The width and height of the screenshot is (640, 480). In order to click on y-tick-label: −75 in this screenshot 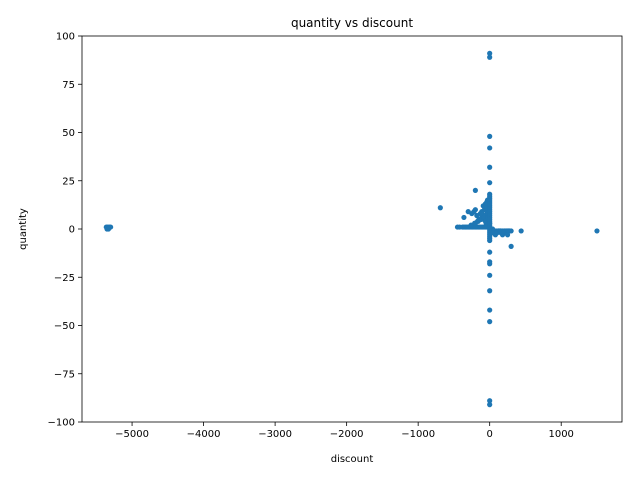, I will do `click(64, 374)`.